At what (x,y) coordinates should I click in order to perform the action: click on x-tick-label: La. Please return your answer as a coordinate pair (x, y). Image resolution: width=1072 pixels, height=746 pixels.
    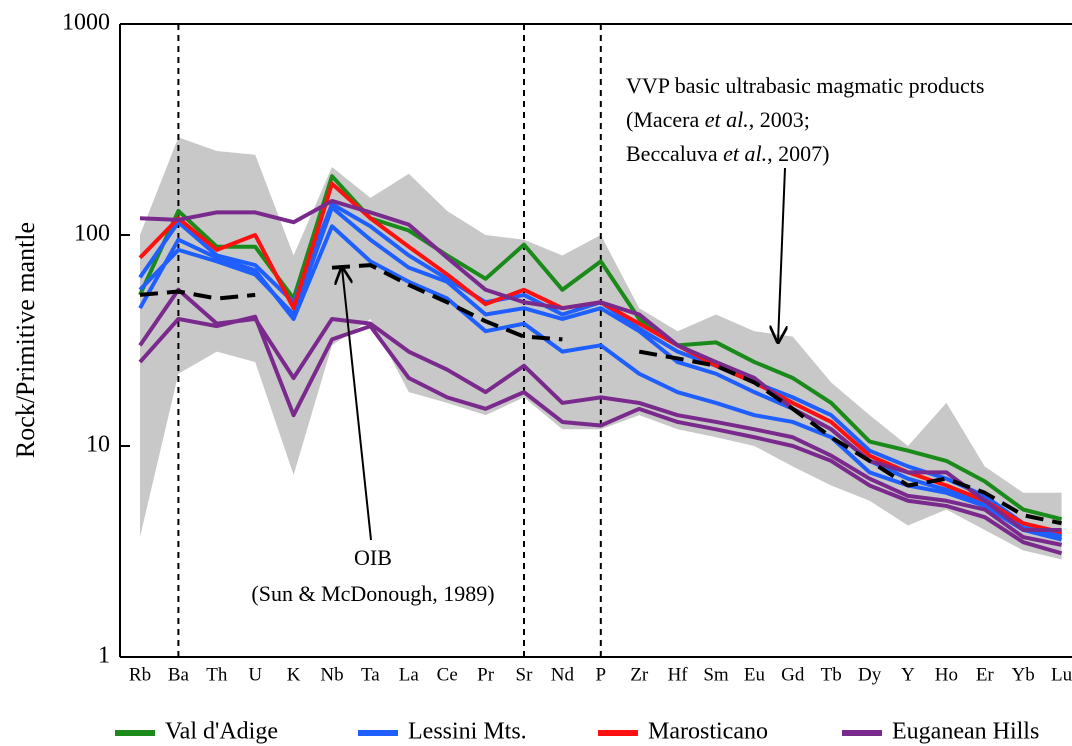
    Looking at the image, I should click on (409, 674).